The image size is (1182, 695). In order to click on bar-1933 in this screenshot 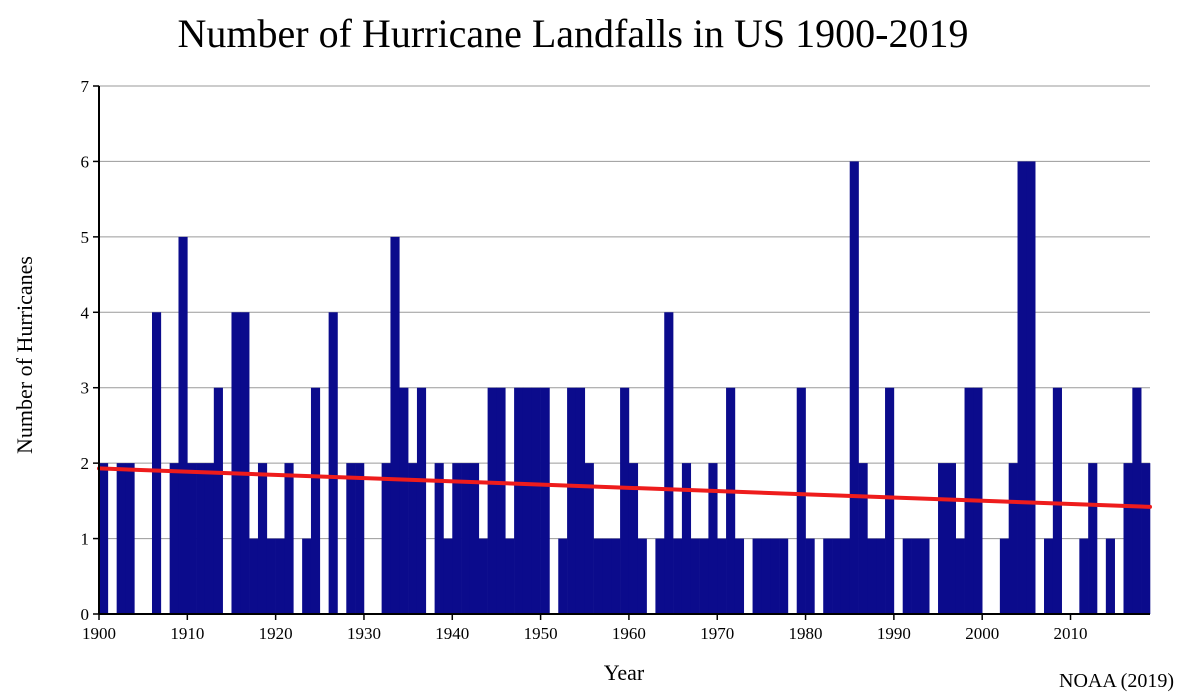, I will do `click(395, 425)`.